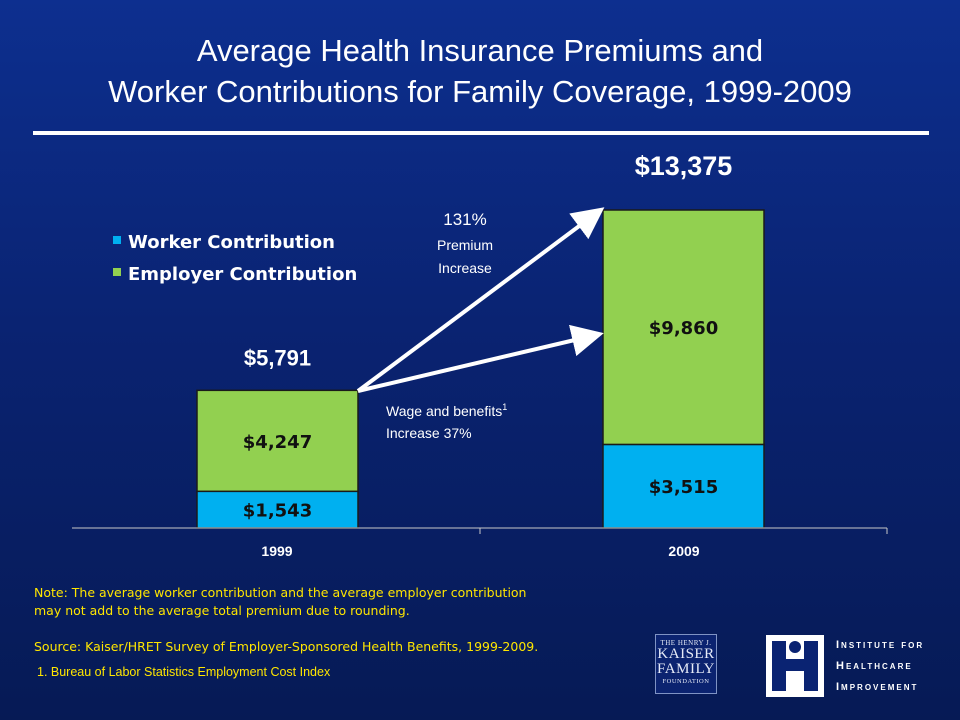  What do you see at coordinates (686, 654) in the screenshot?
I see `kff-logo-line-2: KAISER` at bounding box center [686, 654].